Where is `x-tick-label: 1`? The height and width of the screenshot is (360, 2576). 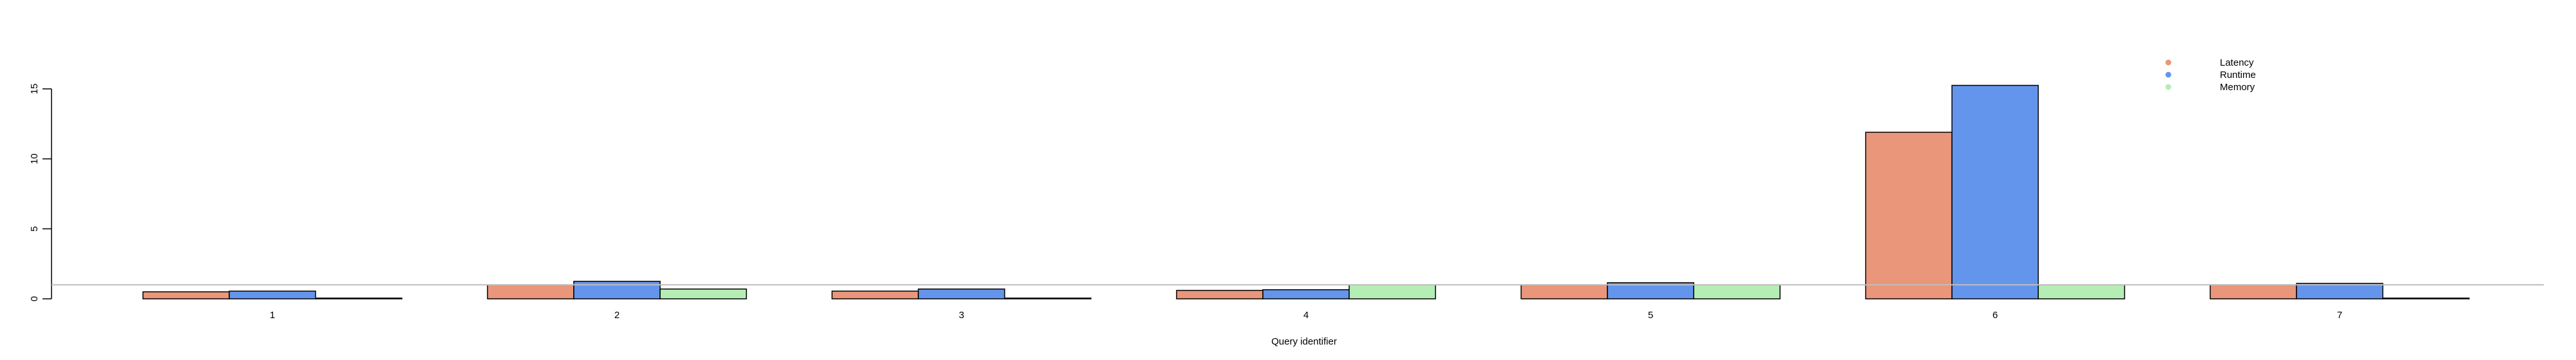
x-tick-label: 1 is located at coordinates (272, 315).